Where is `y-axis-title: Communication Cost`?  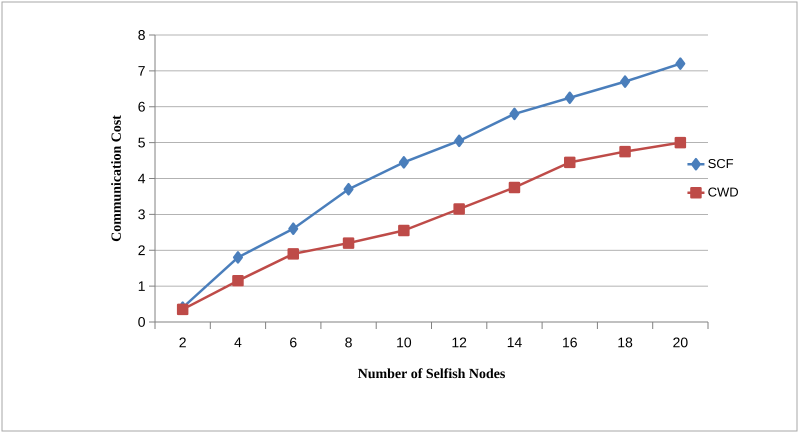
y-axis-title: Communication Cost is located at coordinates (116, 178).